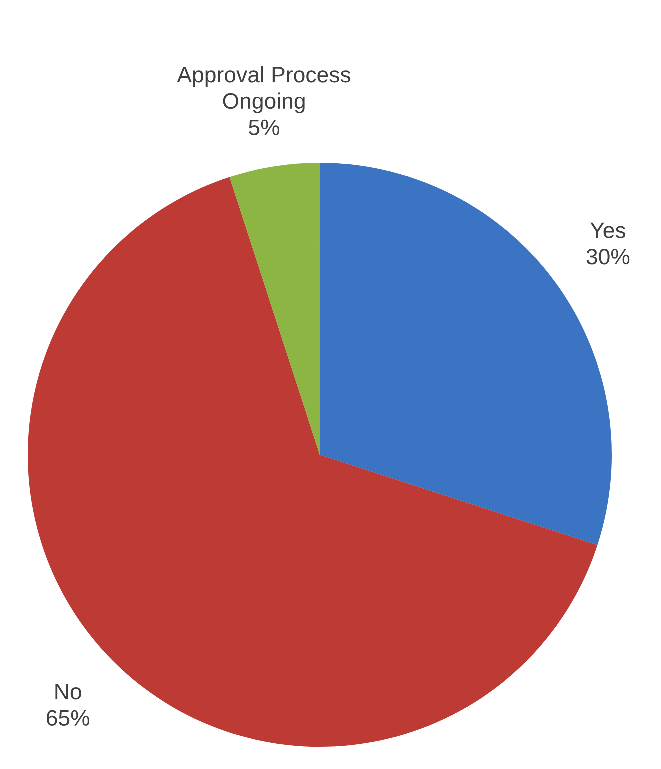 This screenshot has width=661, height=769. Describe the element at coordinates (264, 90) in the screenshot. I see `slice-label: Approval Process Ongoing` at that location.